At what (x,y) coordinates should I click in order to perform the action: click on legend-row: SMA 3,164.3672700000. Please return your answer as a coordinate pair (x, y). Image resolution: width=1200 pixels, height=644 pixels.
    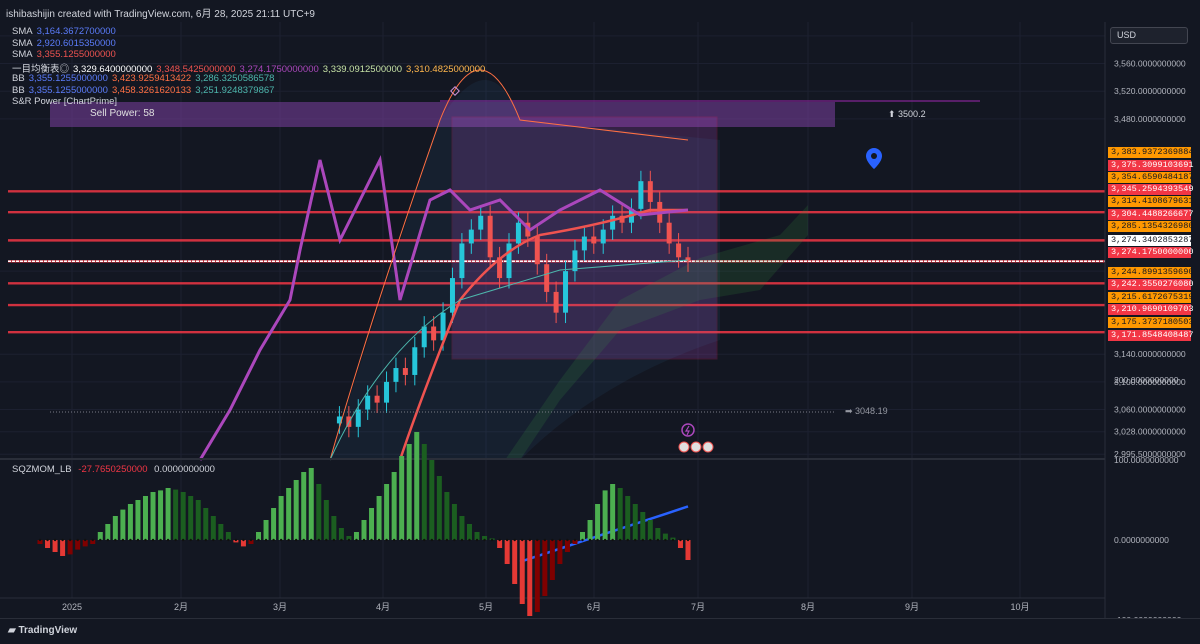
    Looking at the image, I should click on (66, 31).